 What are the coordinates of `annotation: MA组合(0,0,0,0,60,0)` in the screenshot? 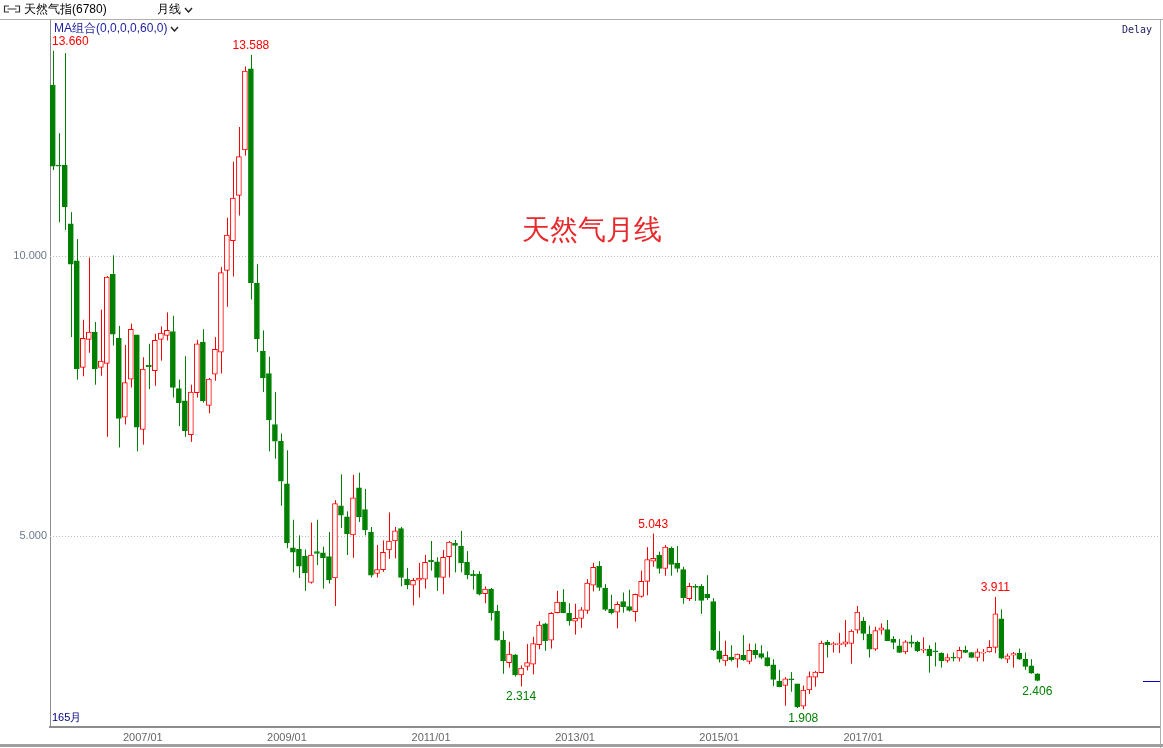 It's located at (111, 28).